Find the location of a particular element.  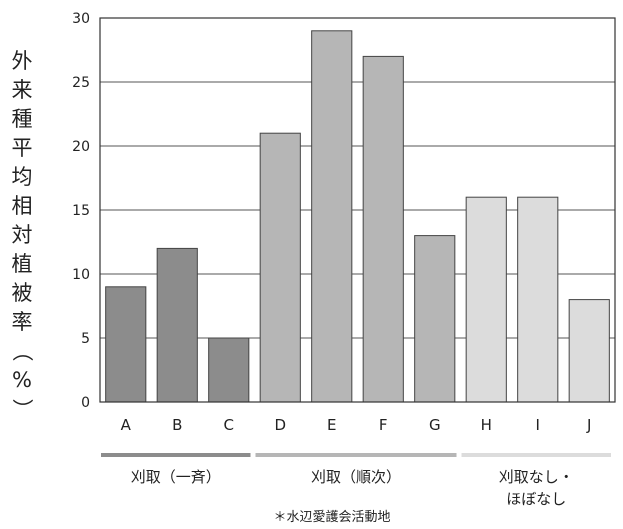

y-axis-label-char: 対 is located at coordinates (22, 235).